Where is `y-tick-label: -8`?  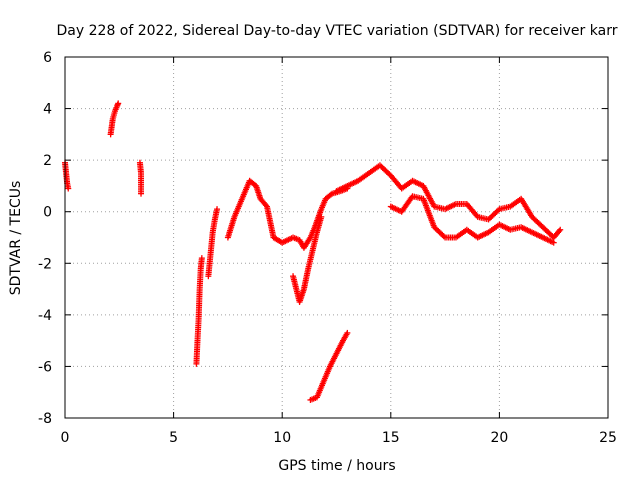
y-tick-label: -8 is located at coordinates (45, 419).